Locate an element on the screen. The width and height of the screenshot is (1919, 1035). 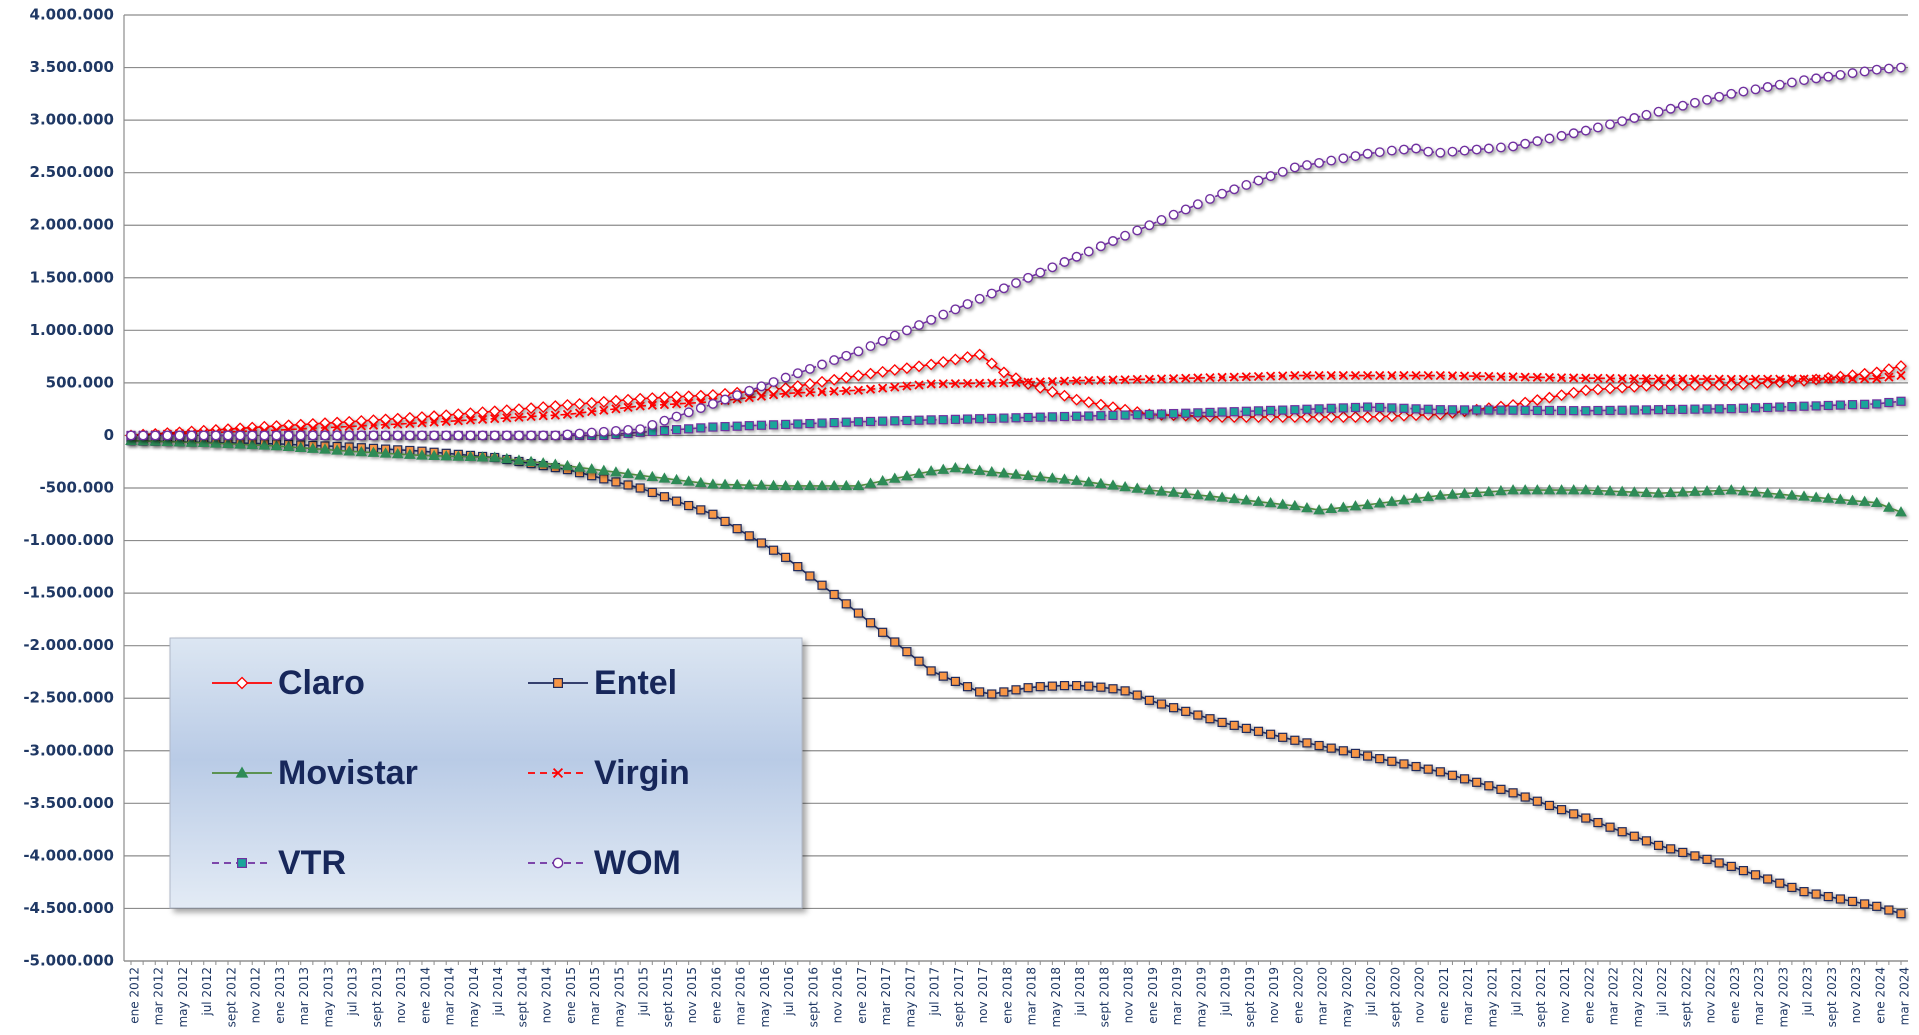
x-tick-label: jul 2018 is located at coordinates (1080, 992).